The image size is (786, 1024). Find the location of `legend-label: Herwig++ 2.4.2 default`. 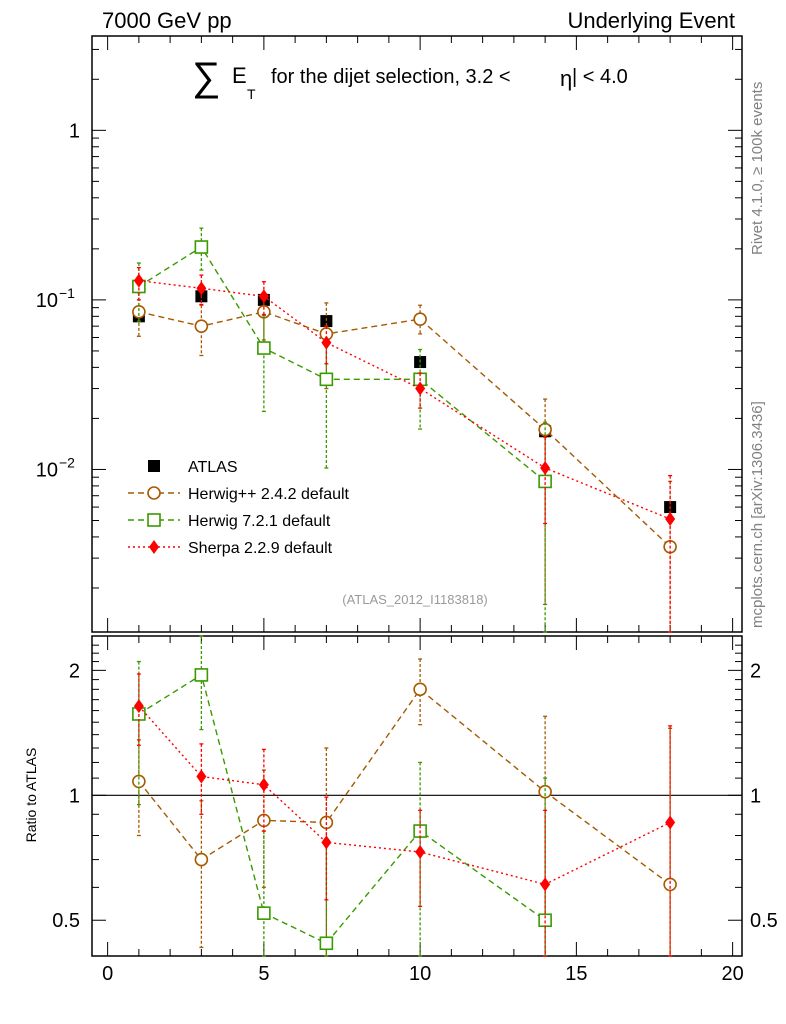

legend-label: Herwig++ 2.4.2 default is located at coordinates (269, 494).